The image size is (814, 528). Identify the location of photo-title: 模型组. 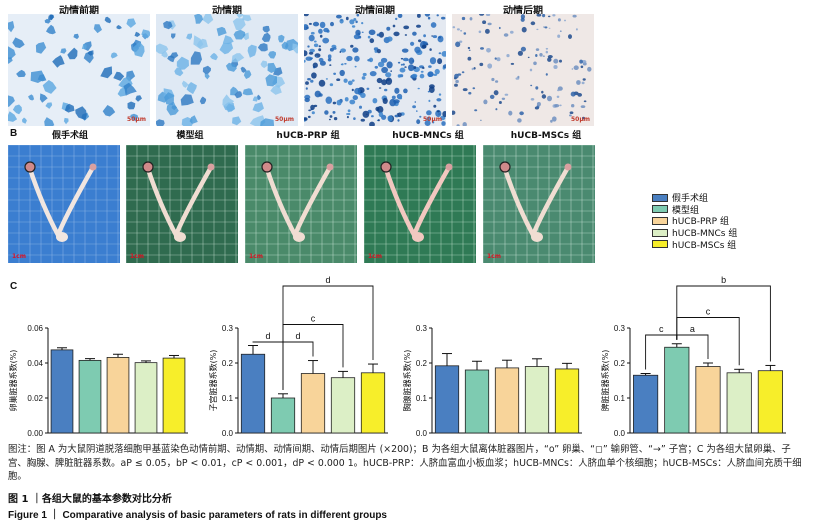
(190, 136).